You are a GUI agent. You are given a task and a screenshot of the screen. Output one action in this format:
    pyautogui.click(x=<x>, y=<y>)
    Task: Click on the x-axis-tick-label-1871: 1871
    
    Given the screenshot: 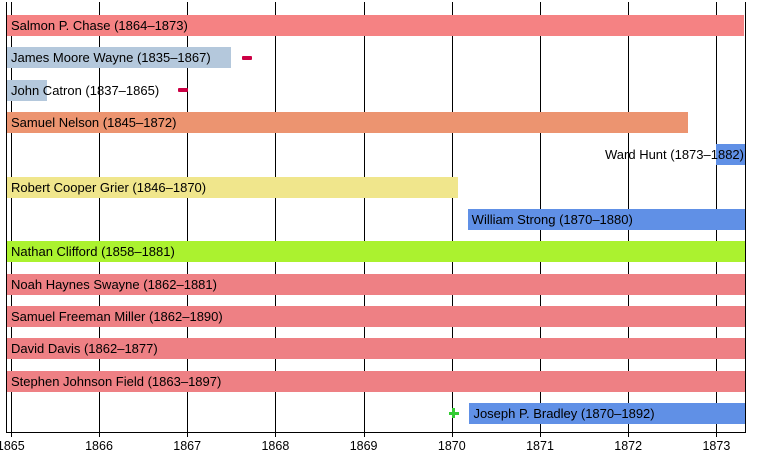 What is the action you would take?
    pyautogui.click(x=540, y=446)
    